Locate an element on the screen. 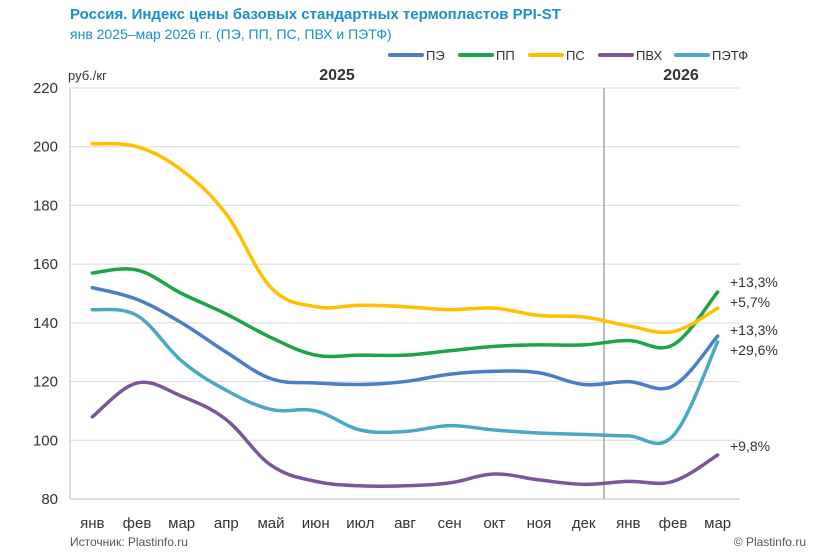 This screenshot has height=560, width=820. legend: ПЭ ПП ПС ПВХ ПЭТФ is located at coordinates (568, 55).